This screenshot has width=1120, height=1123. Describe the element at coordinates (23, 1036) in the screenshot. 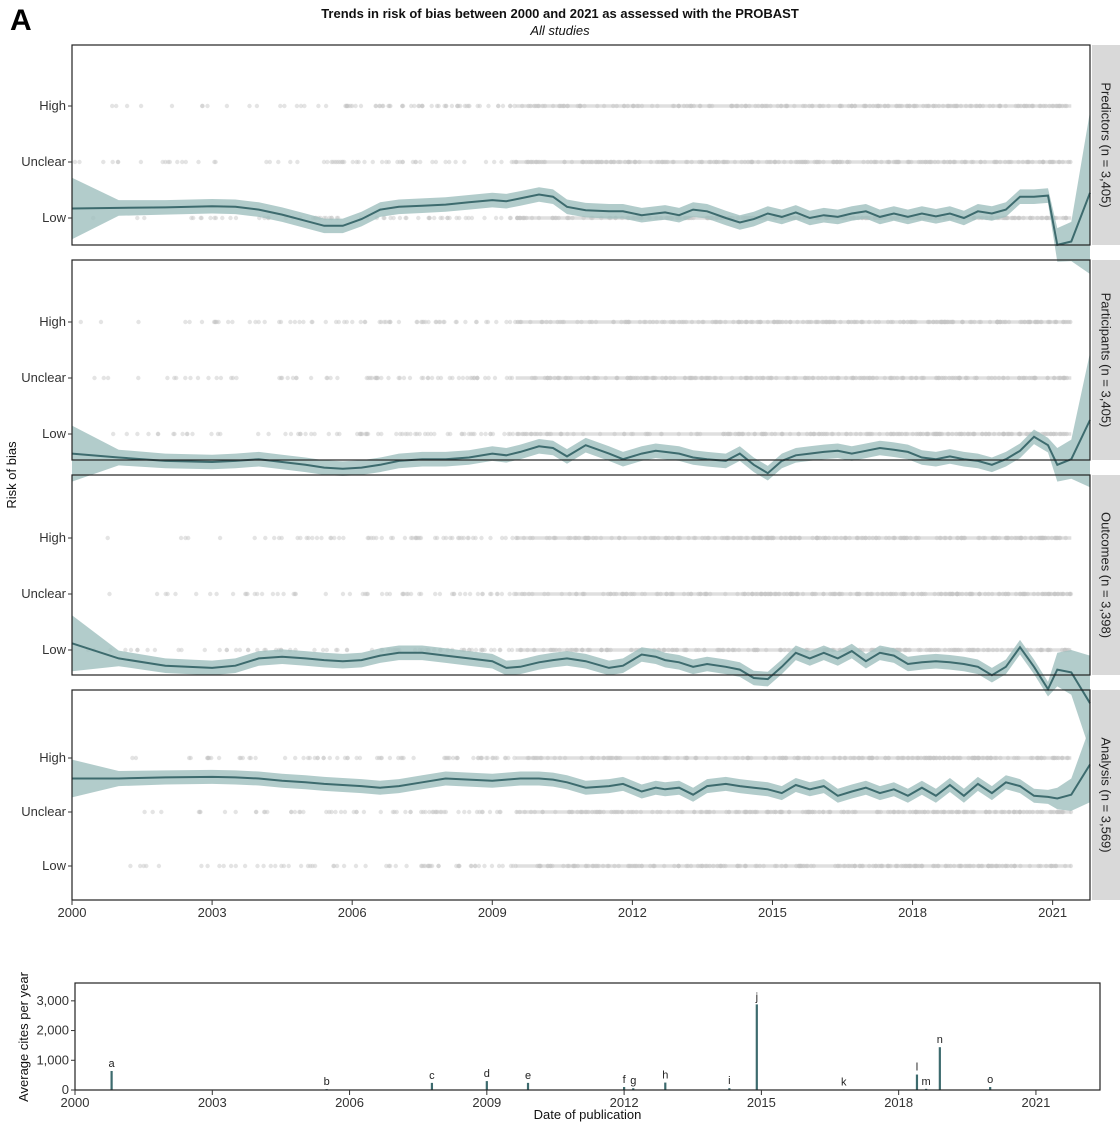

I see `y-axis-label: Average cites per year` at that location.